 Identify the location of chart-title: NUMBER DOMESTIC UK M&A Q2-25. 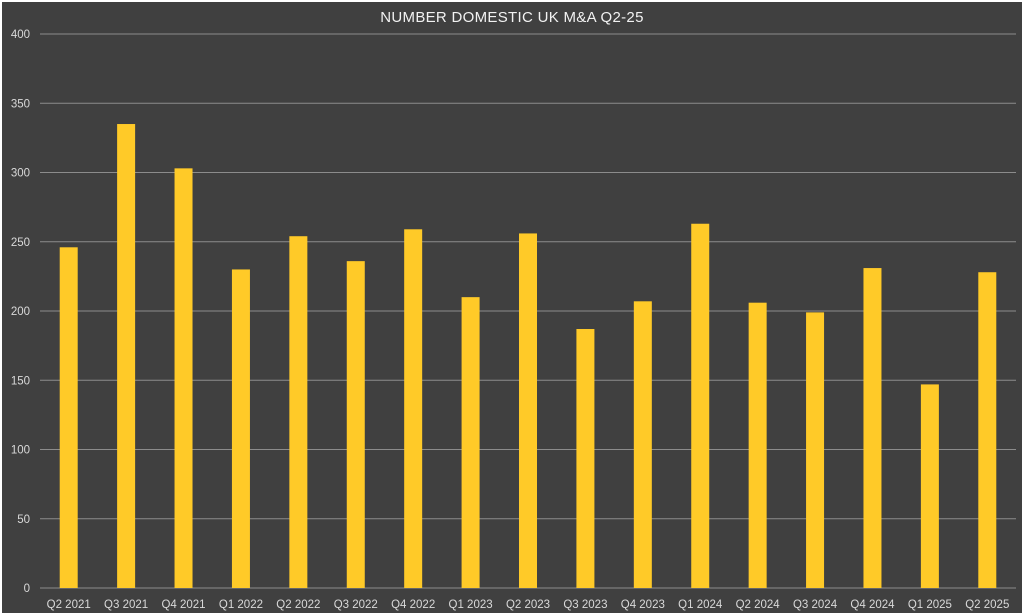
(511, 17).